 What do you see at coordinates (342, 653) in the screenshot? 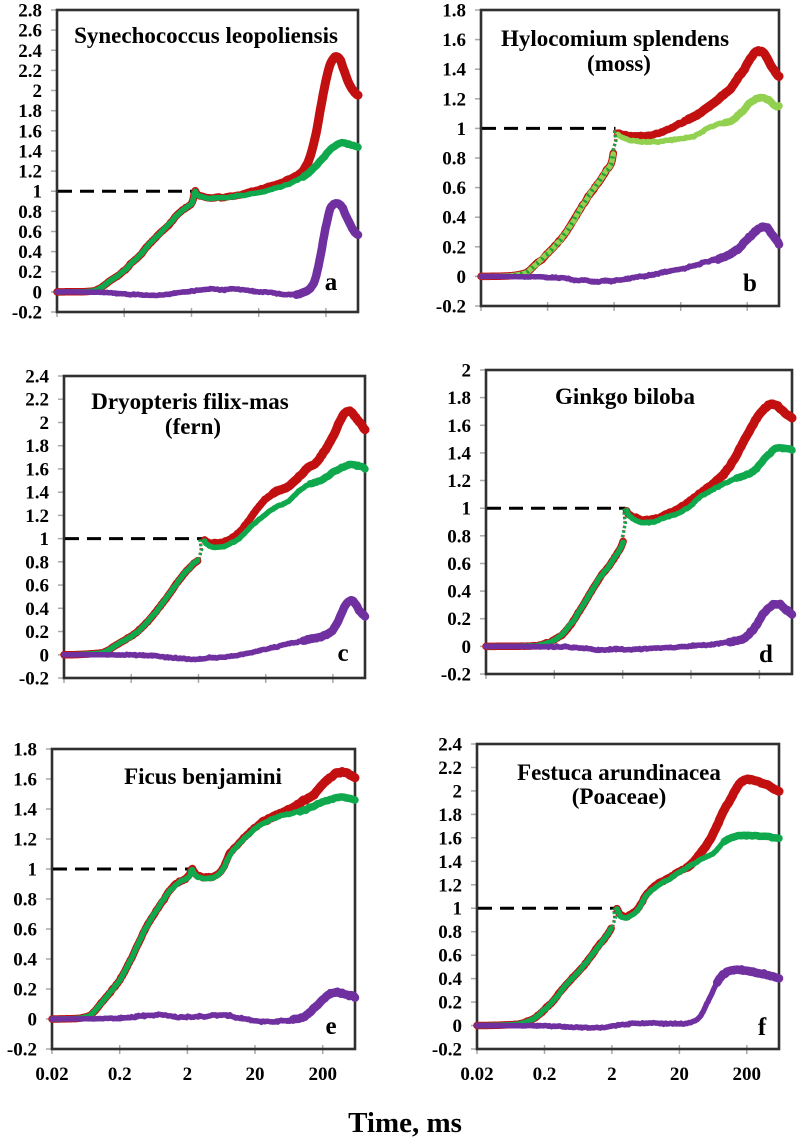
I see `svg-text: c` at bounding box center [342, 653].